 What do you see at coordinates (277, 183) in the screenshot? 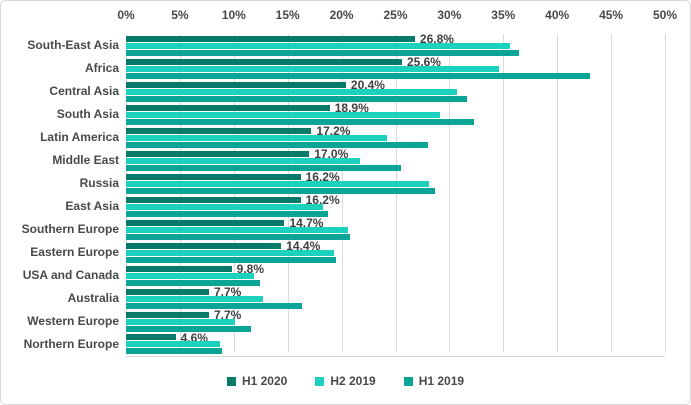
I see `bar-h2-2019-russia` at bounding box center [277, 183].